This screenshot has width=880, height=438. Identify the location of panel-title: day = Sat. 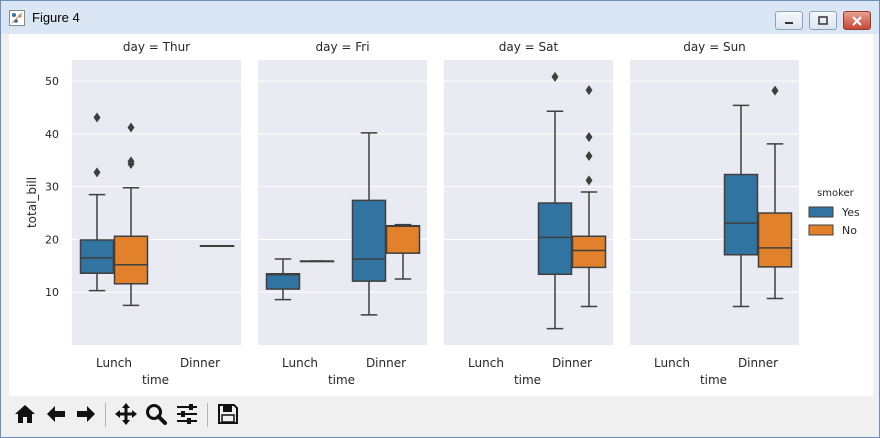
(529, 47).